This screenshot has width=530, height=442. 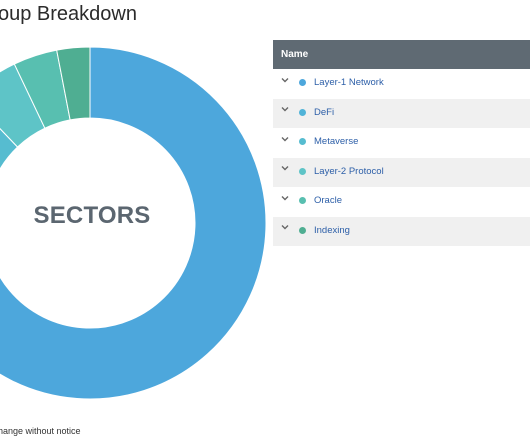 I want to click on row-label: Metaverse, so click(x=336, y=142).